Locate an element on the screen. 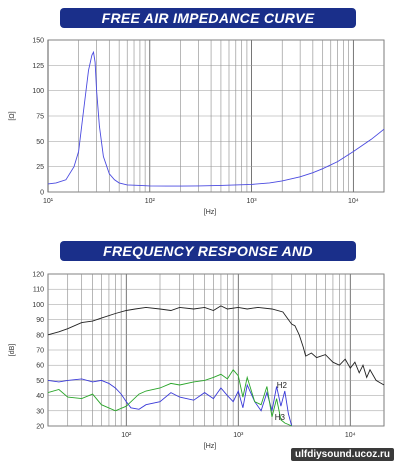 This screenshot has width=400, height=465. watermark-text: ulfdiysound.ucoz.ru is located at coordinates (342, 454).